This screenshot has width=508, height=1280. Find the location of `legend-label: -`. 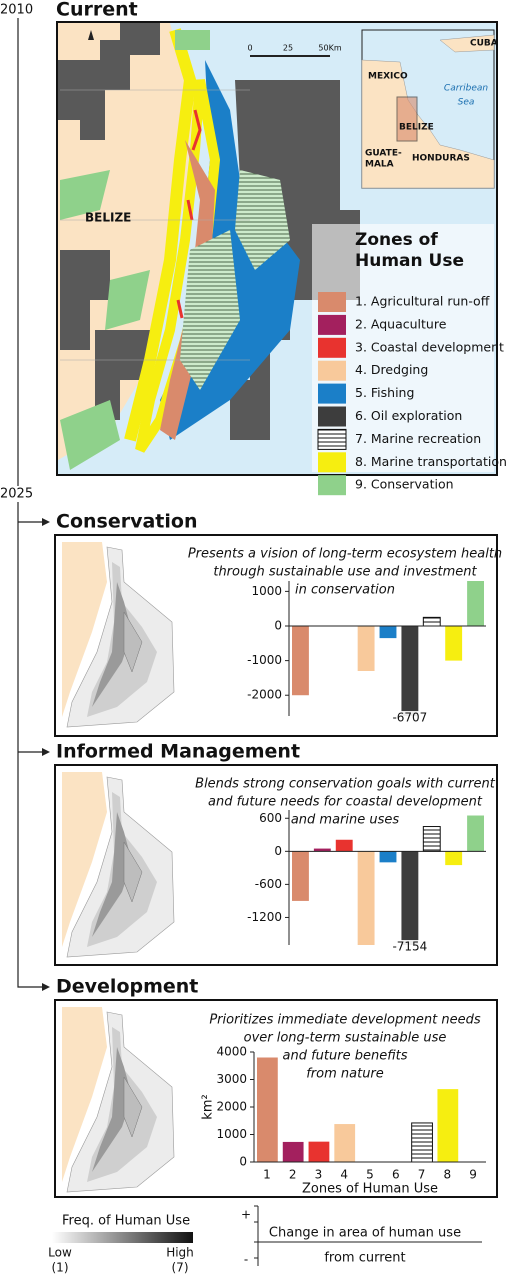

legend-label: - is located at coordinates (246, 1260).